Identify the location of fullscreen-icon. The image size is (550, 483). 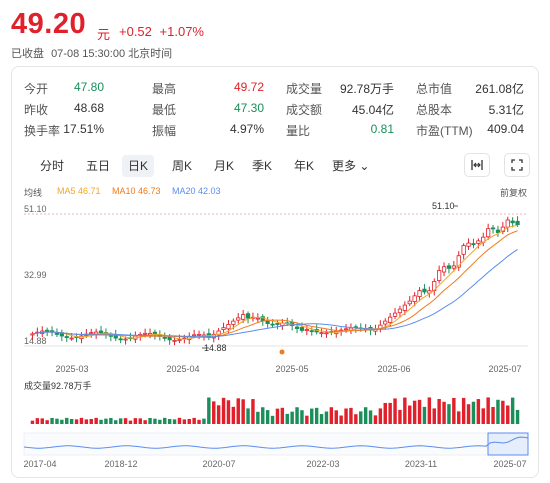
(517, 165).